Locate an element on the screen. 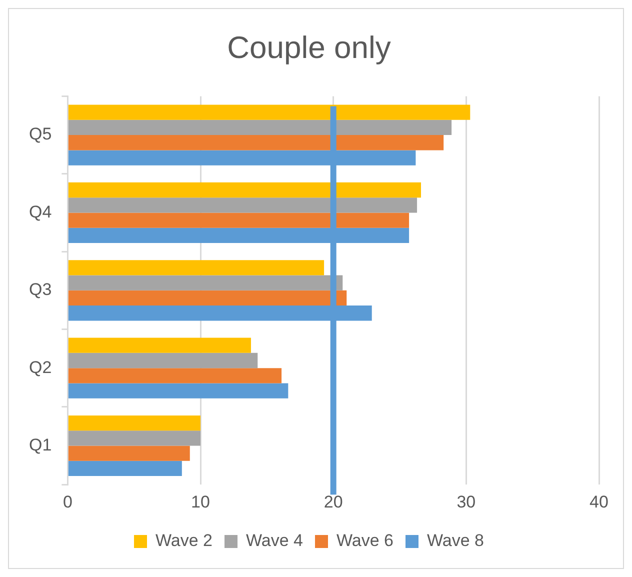 The image size is (632, 577). x-tick-label: 30 is located at coordinates (466, 502).